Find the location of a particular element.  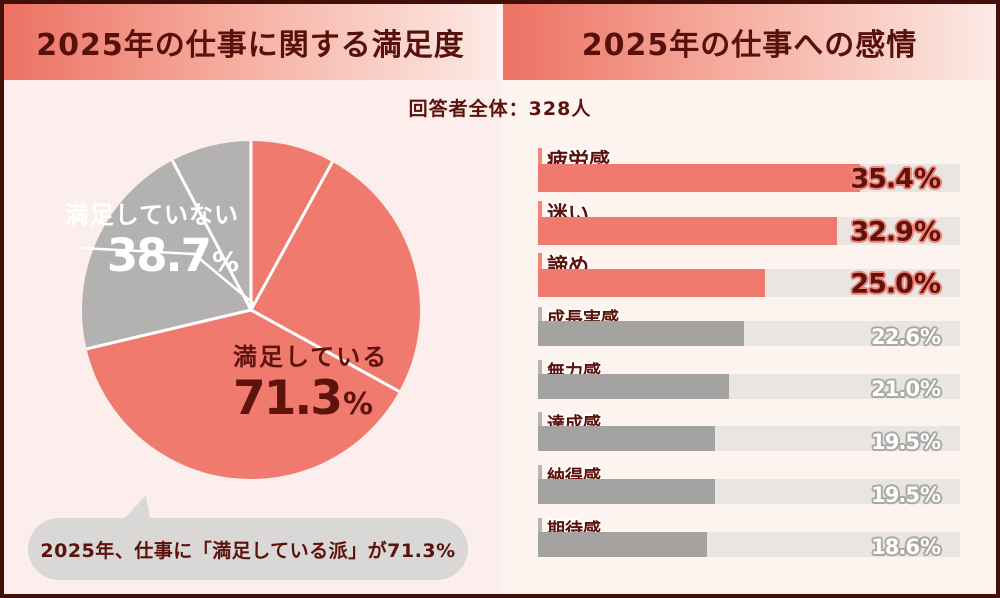

bar-track: 35.4% is located at coordinates (749, 179).